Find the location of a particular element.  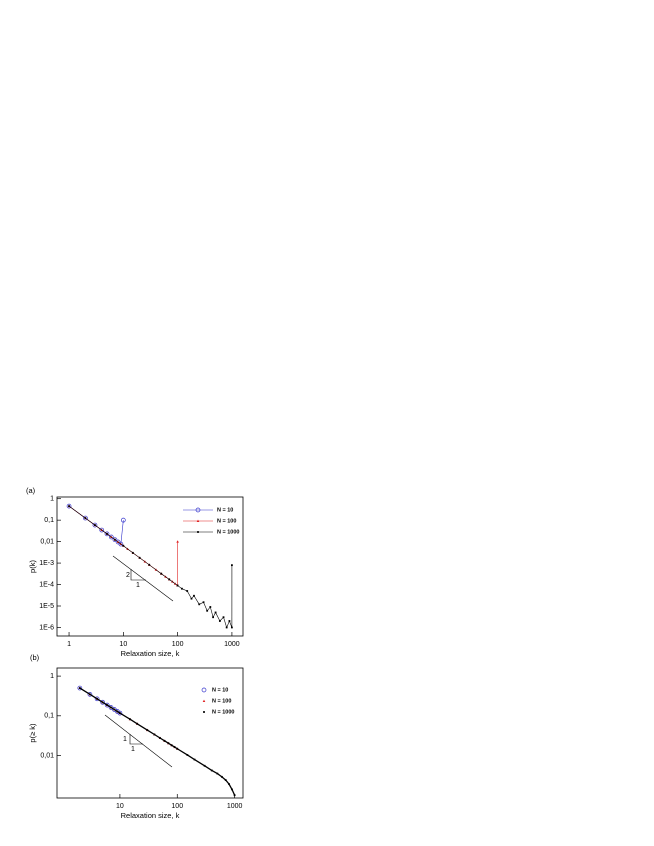

y-tick-label: 1E-6 is located at coordinates (46, 627).